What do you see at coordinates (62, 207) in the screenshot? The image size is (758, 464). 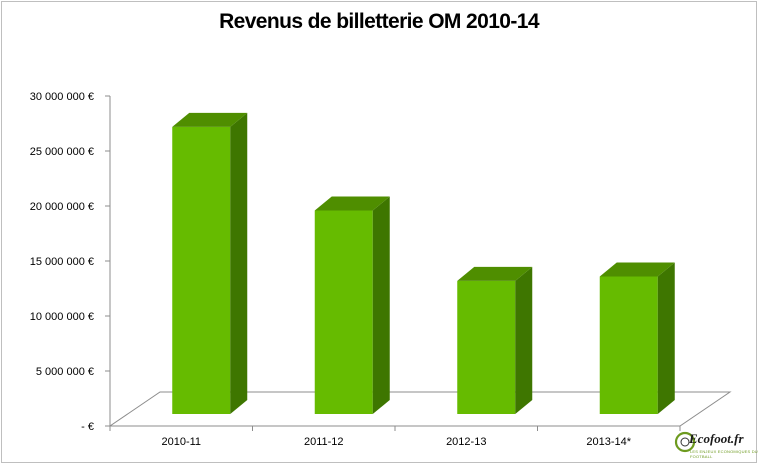 I see `y-tick-label: 20 000 000 €` at bounding box center [62, 207].